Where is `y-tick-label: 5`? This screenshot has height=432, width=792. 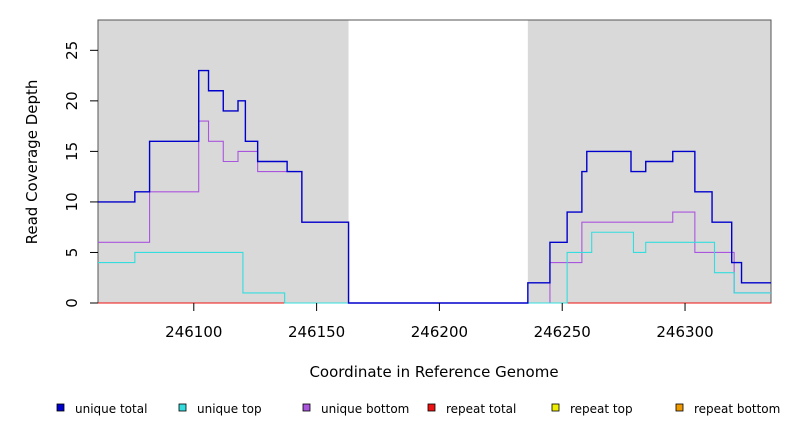 y-tick-label: 5 is located at coordinates (72, 253).